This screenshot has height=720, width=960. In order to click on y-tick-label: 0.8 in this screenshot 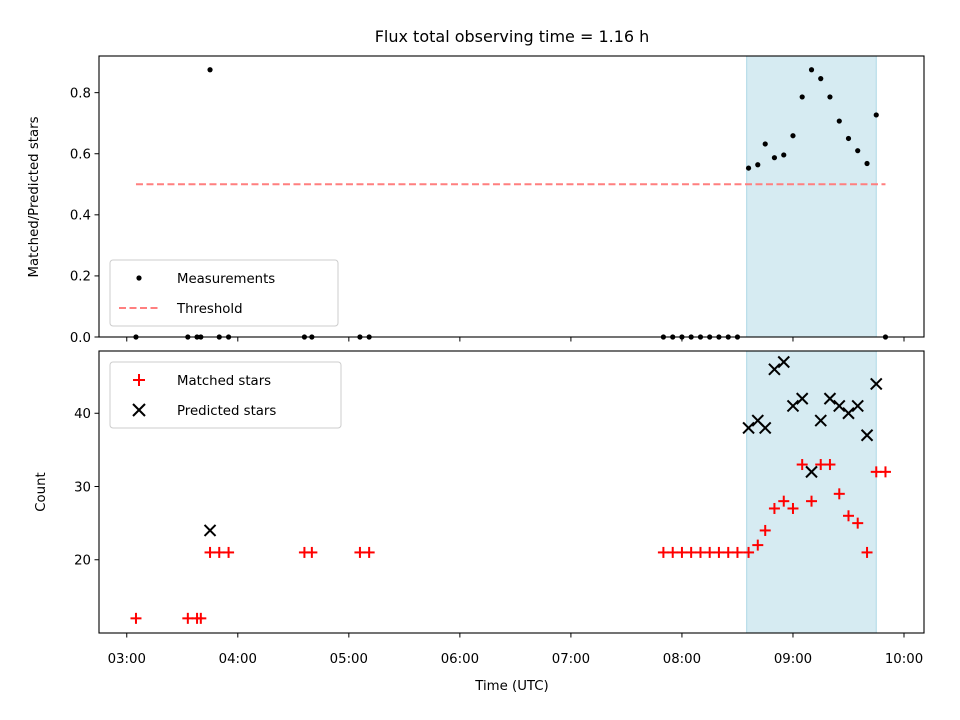, I will do `click(80, 93)`.